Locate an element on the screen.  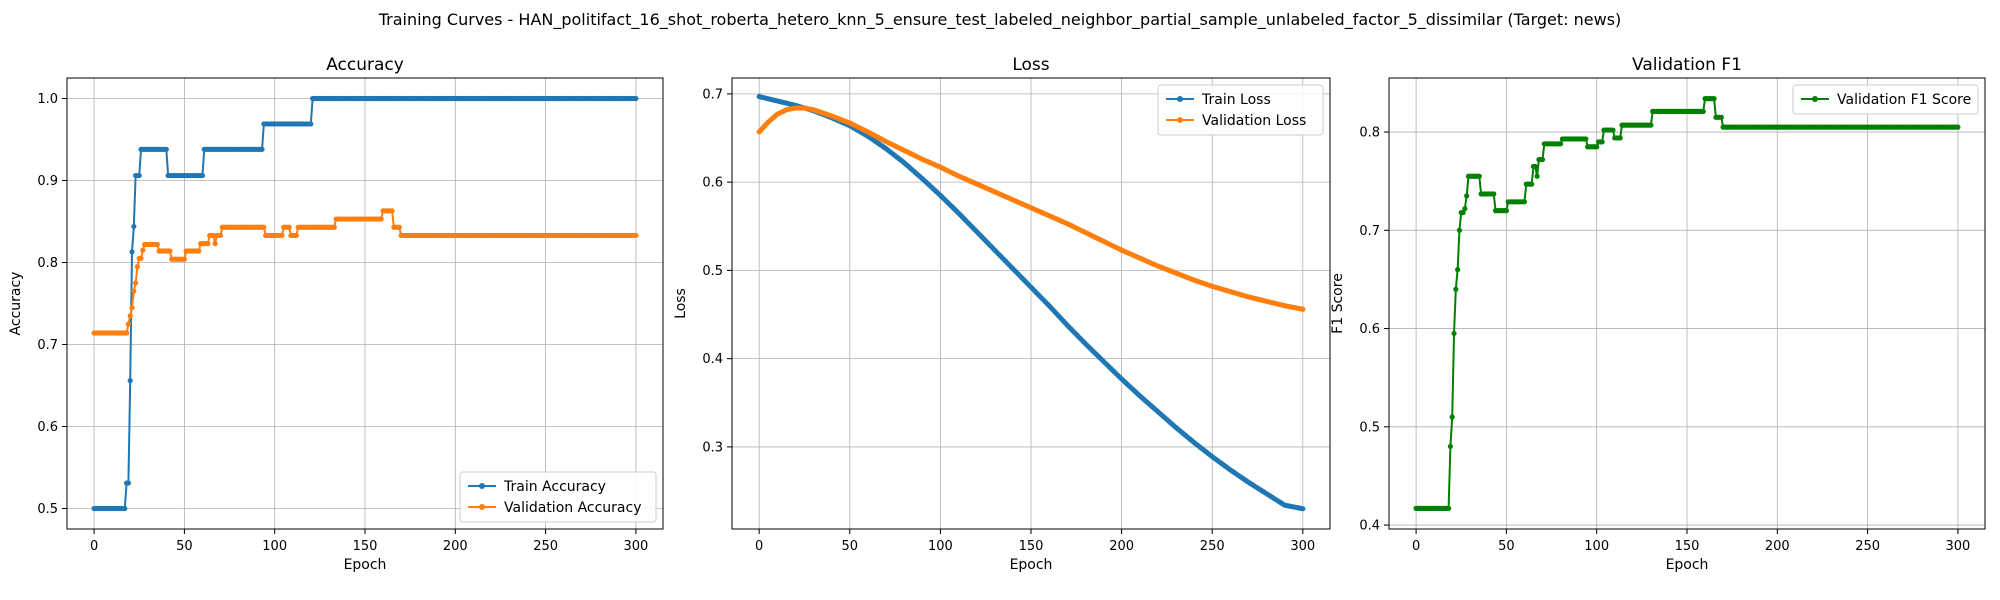
legend-box is located at coordinates (558, 497).